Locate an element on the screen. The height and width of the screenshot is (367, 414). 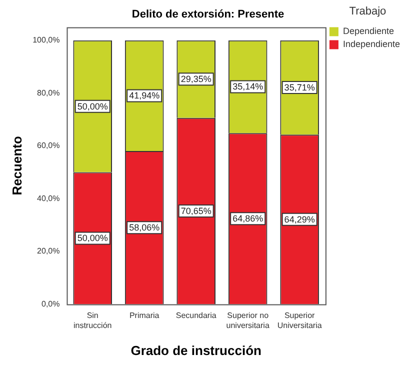
data-label: 64,29% is located at coordinates (299, 219).